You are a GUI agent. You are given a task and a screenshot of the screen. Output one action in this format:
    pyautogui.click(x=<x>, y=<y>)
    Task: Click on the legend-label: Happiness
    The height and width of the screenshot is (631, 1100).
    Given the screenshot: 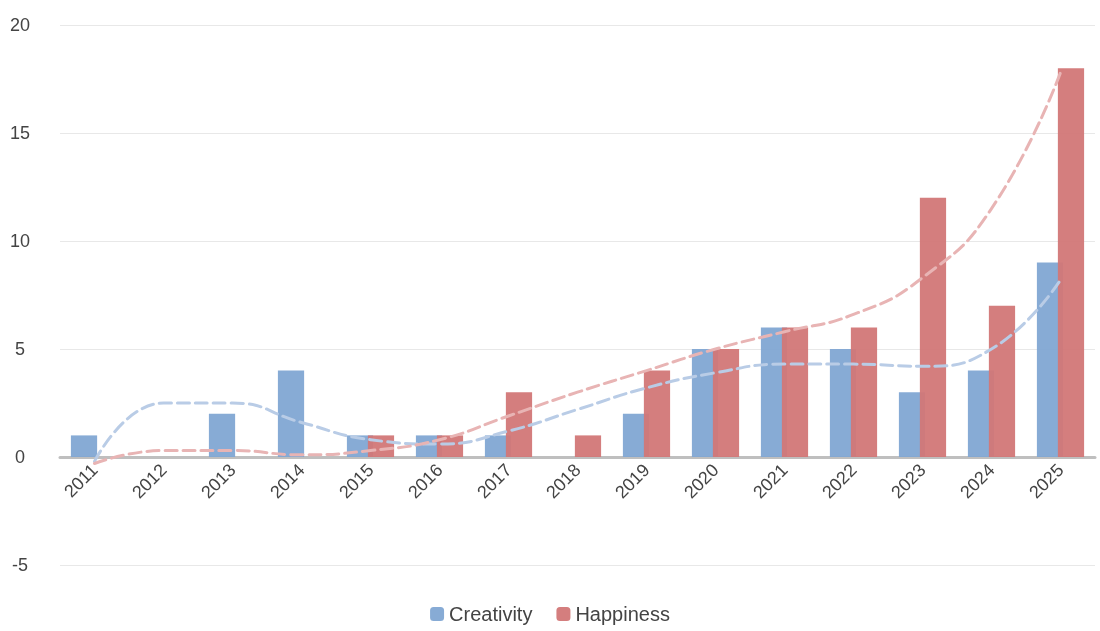 What is the action you would take?
    pyautogui.click(x=622, y=614)
    